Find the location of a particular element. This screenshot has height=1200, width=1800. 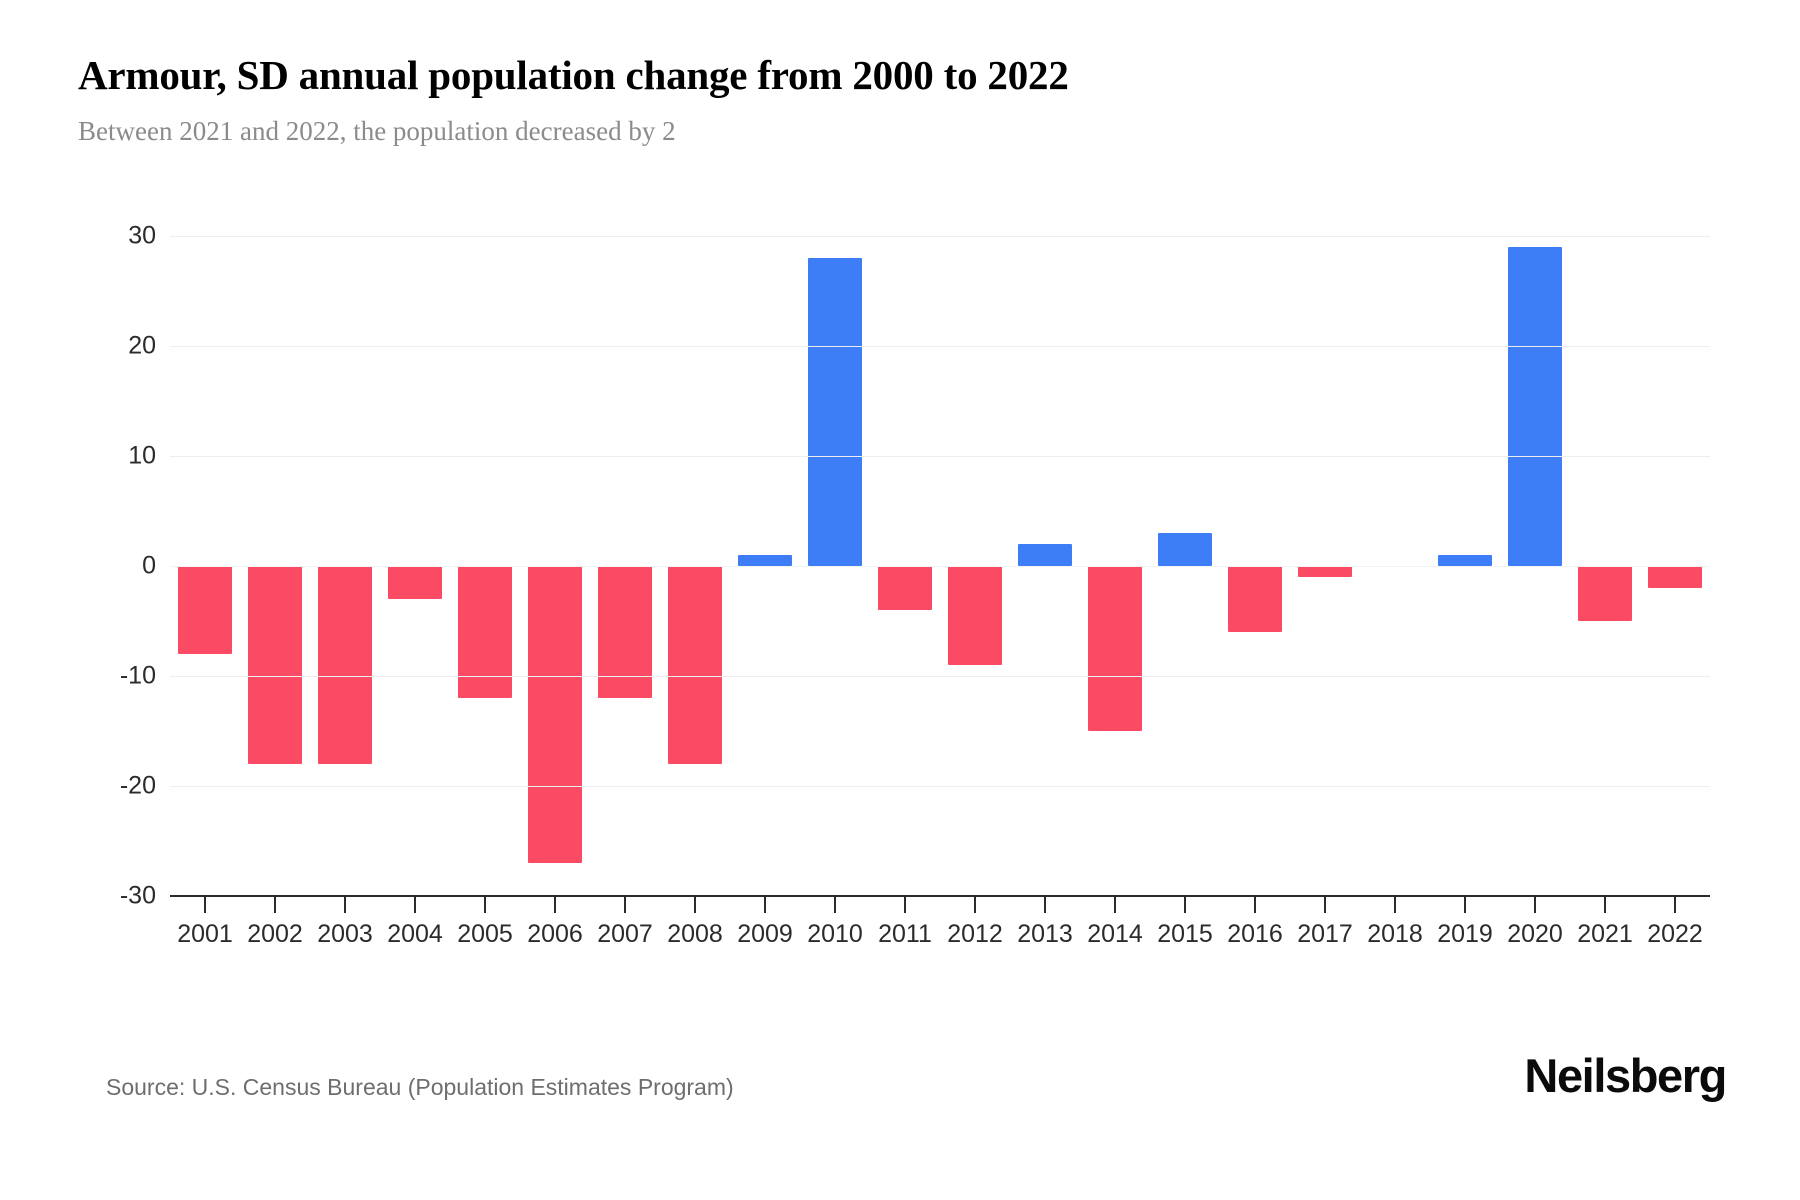

bar-2017 is located at coordinates (1325, 571).